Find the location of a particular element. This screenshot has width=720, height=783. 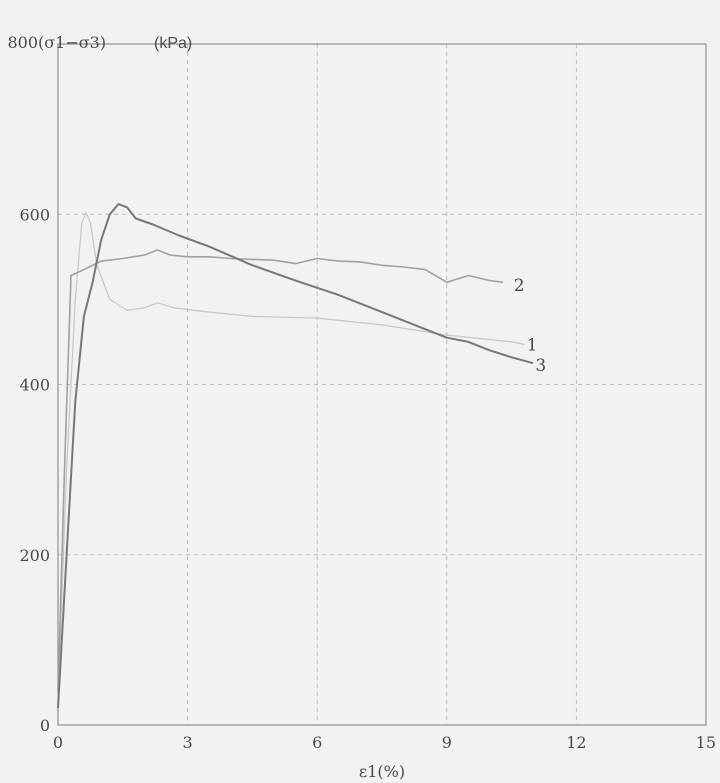

x-tick-label: 6 is located at coordinates (317, 742).